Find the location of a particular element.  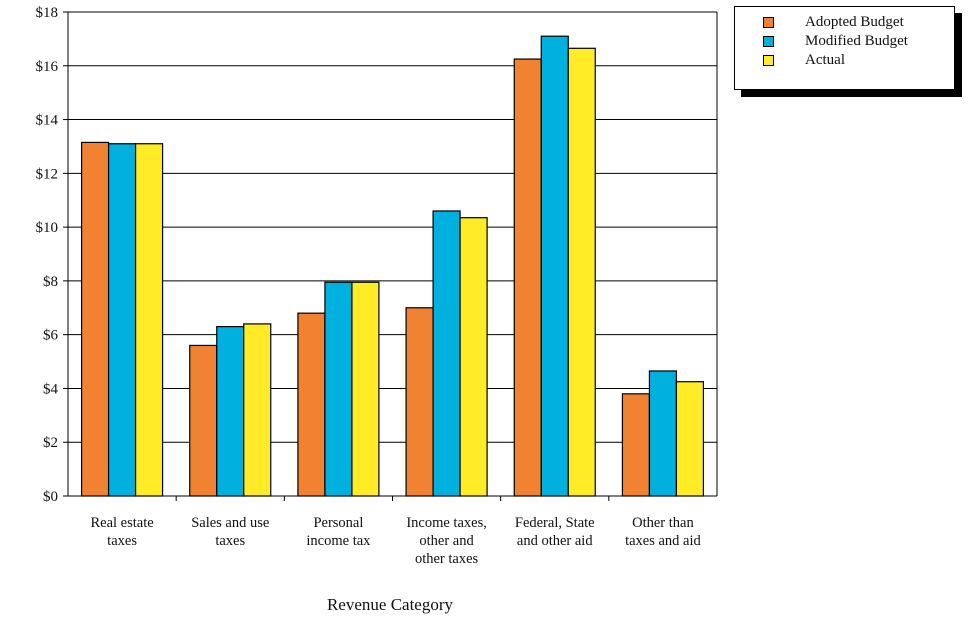

legend-label-modified: Modified Budget is located at coordinates (856, 41).